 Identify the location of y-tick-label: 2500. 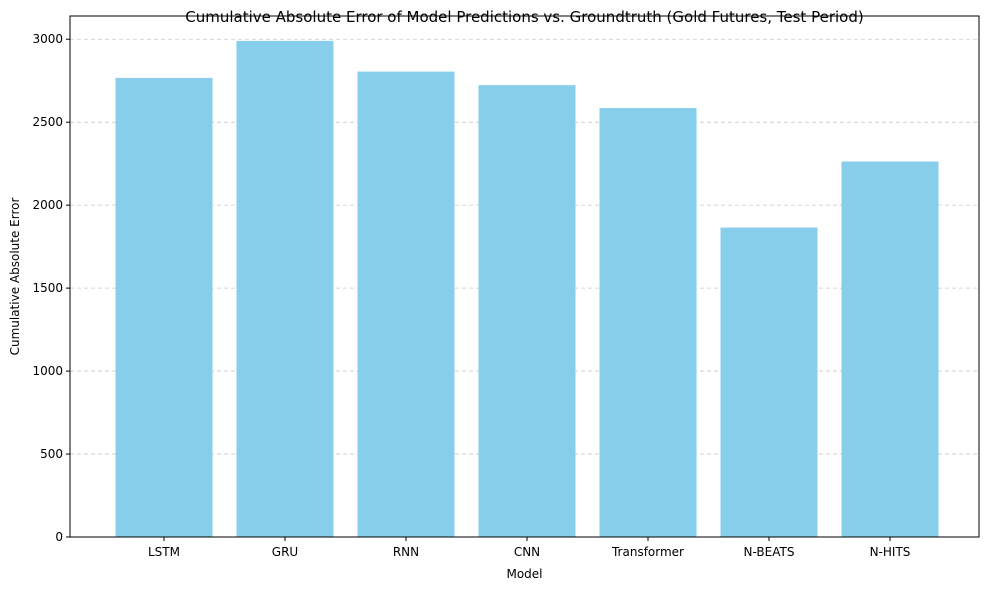
(47, 122).